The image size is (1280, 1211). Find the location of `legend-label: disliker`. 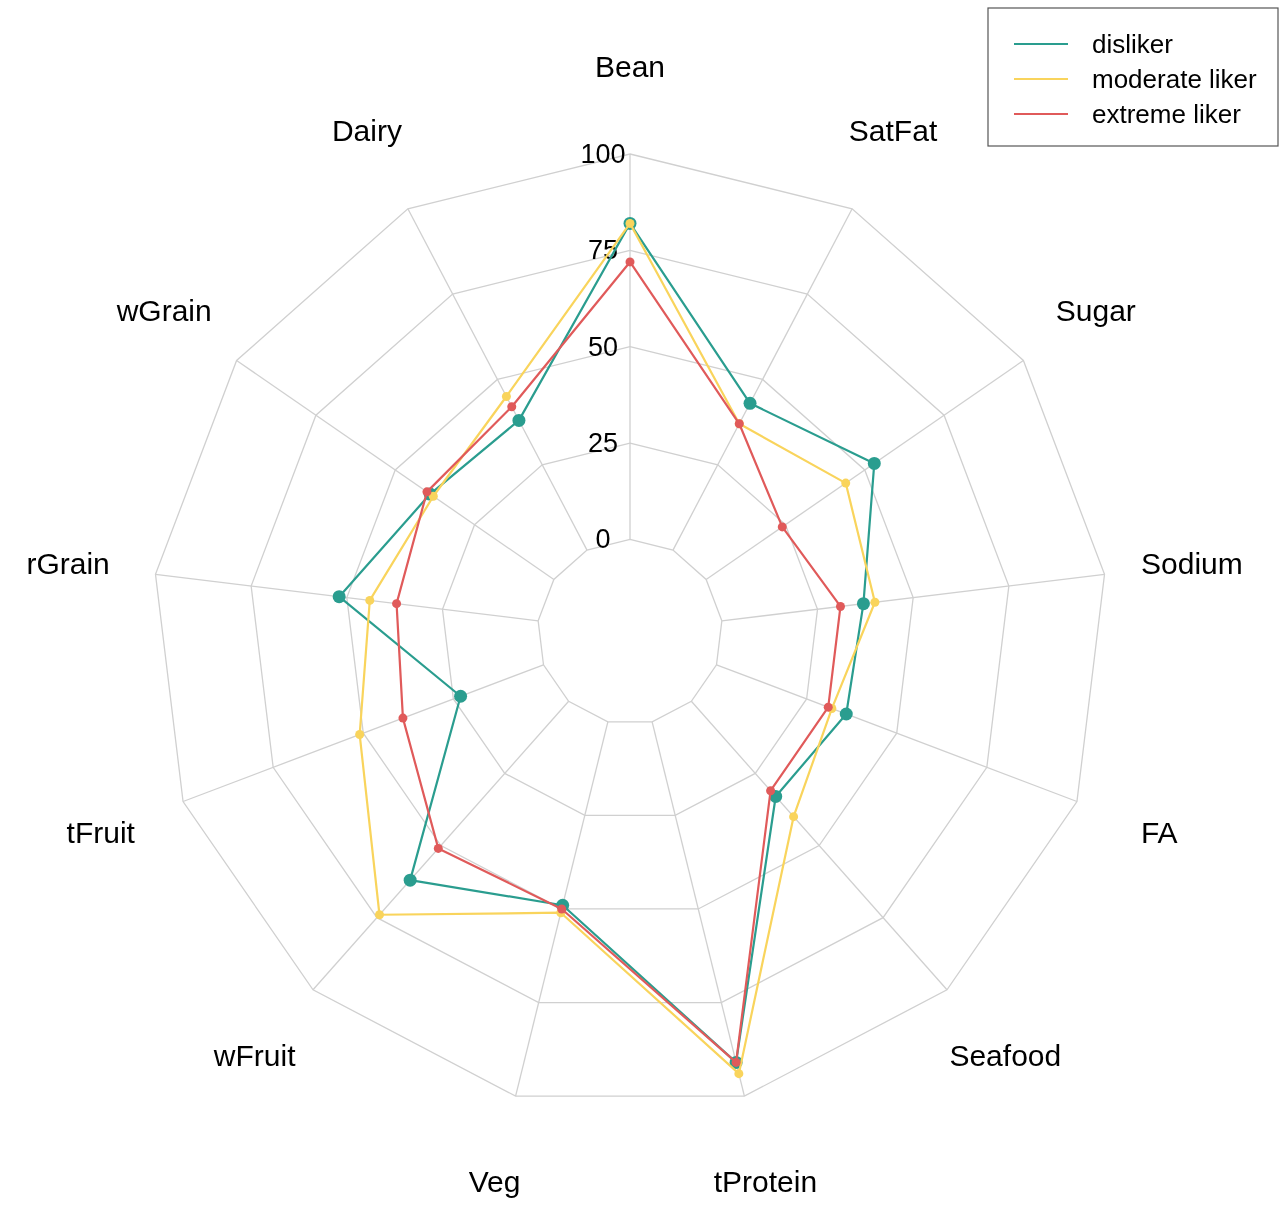

legend-label: disliker is located at coordinates (1133, 44).